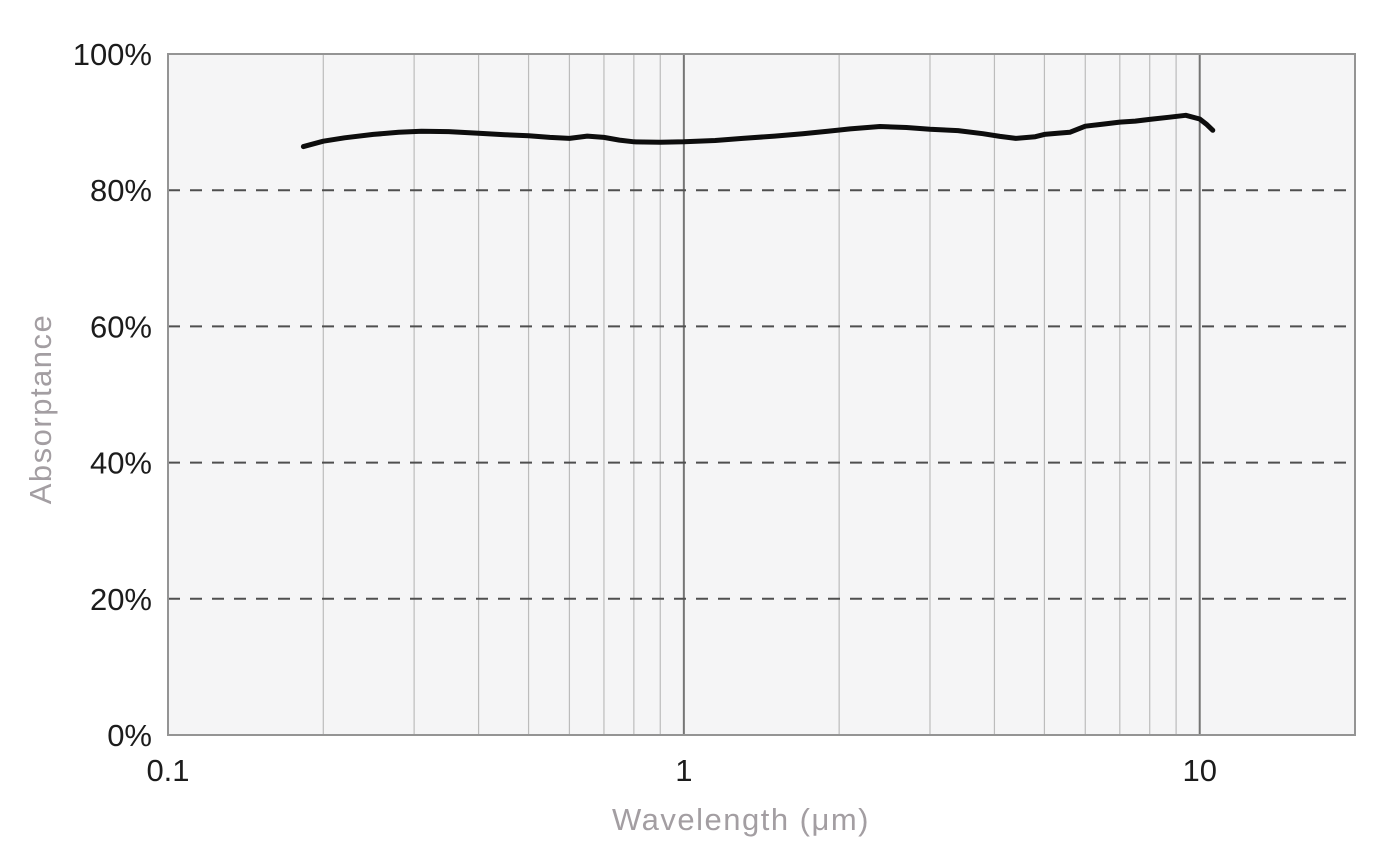  I want to click on y-tick-label: 60%, so click(121, 326).